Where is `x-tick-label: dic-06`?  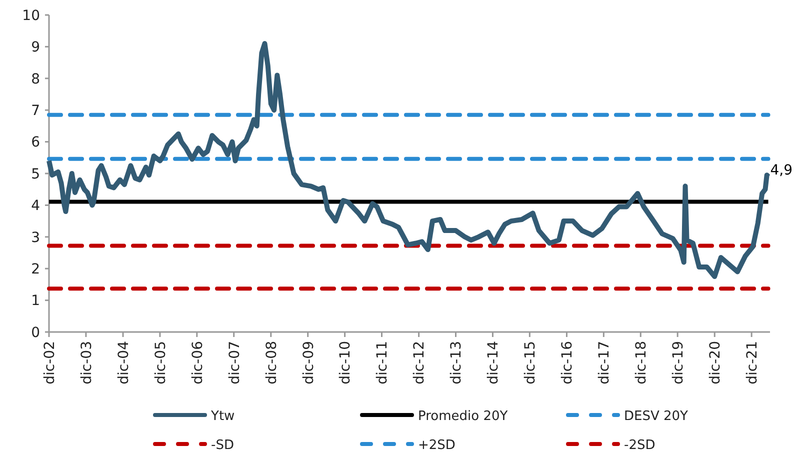 x-tick-label: dic-06 is located at coordinates (198, 362).